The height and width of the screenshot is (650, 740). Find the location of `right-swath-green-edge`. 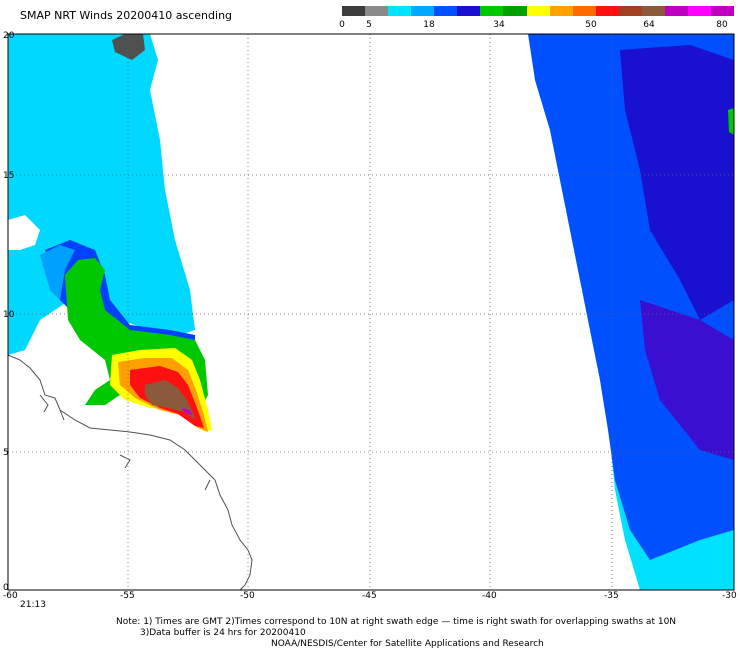

right-swath-green-edge is located at coordinates (731, 121).